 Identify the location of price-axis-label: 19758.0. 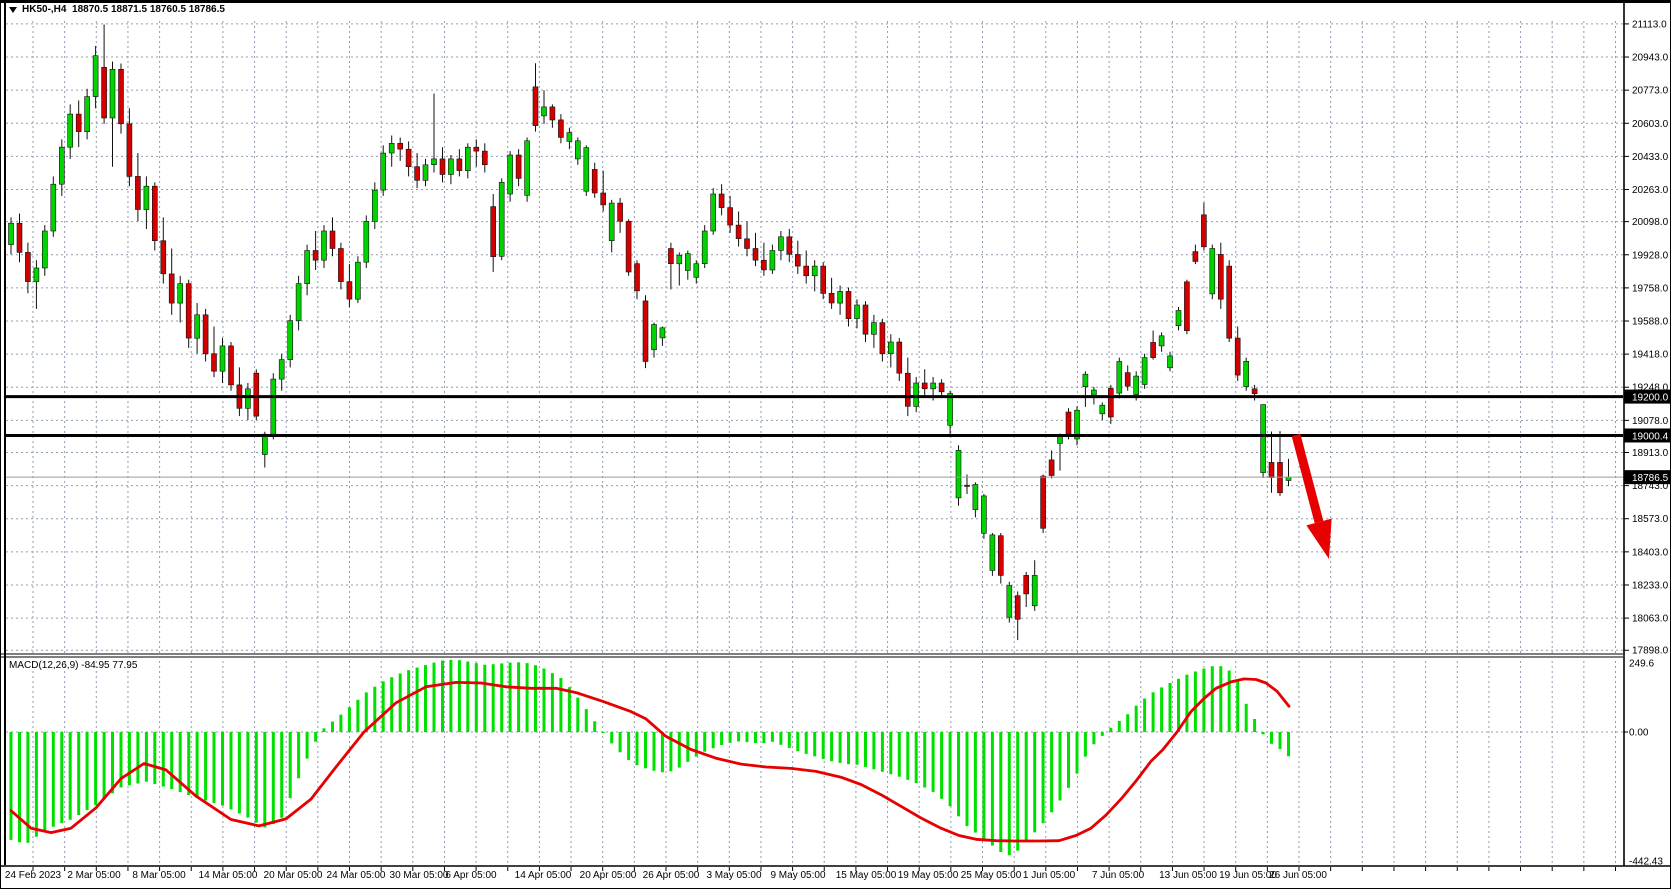
(1650, 288).